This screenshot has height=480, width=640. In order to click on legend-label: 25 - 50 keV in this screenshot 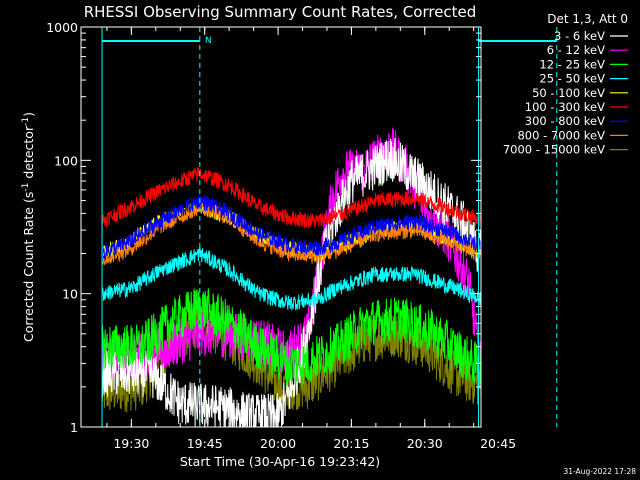, I will do `click(572, 79)`.